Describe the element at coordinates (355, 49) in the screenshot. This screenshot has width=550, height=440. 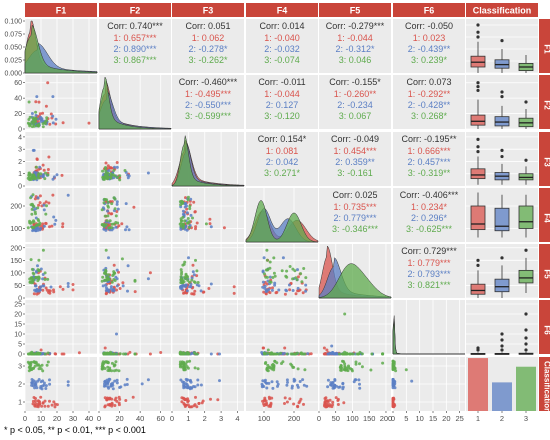
I see `corr-group-2: 2: -0.312*` at that location.